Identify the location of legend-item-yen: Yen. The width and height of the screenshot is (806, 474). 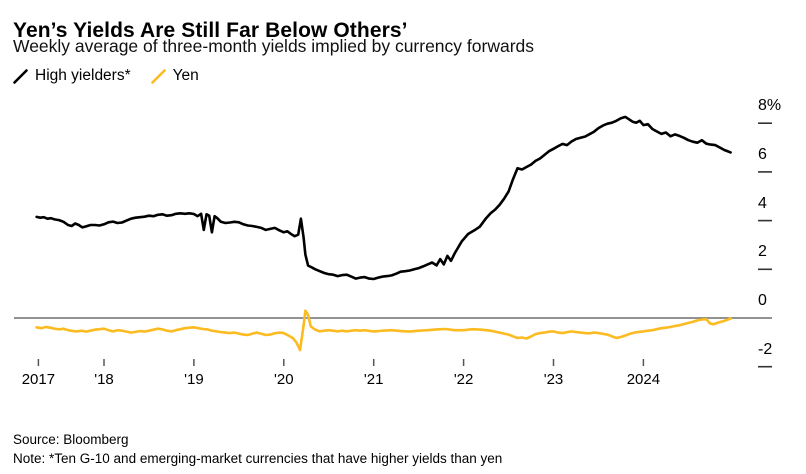
(174, 76).